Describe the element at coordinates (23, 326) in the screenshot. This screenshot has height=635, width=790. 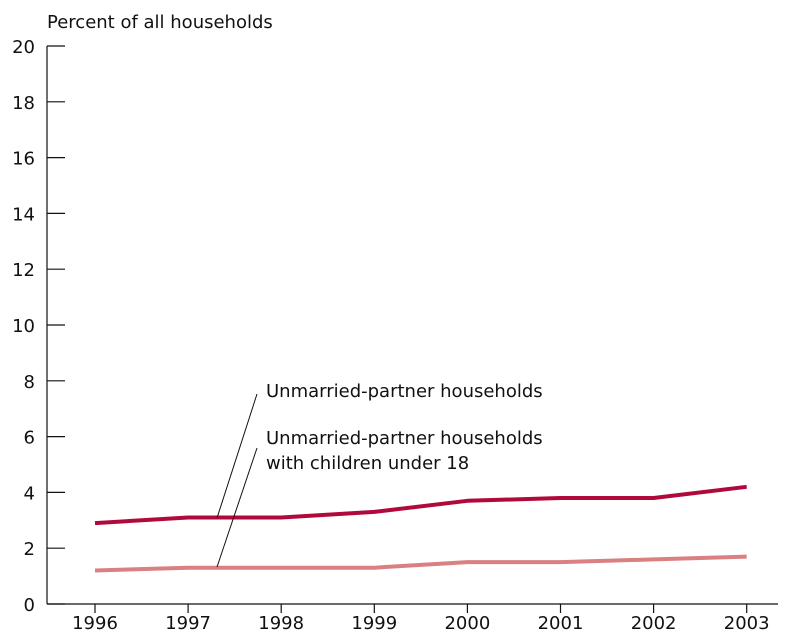
I see `y-tick-label: 10` at that location.